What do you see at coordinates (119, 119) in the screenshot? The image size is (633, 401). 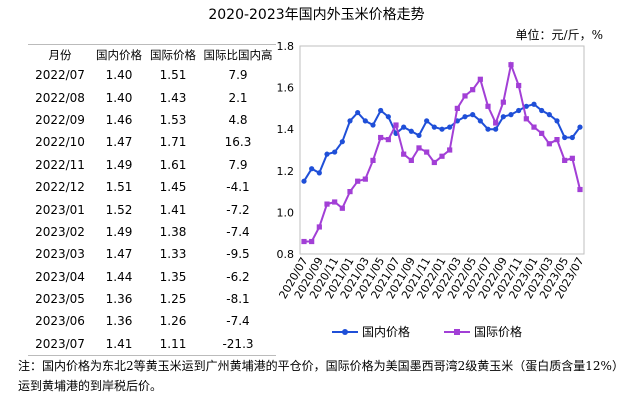 I see `table-cell: 1.46` at bounding box center [119, 119].